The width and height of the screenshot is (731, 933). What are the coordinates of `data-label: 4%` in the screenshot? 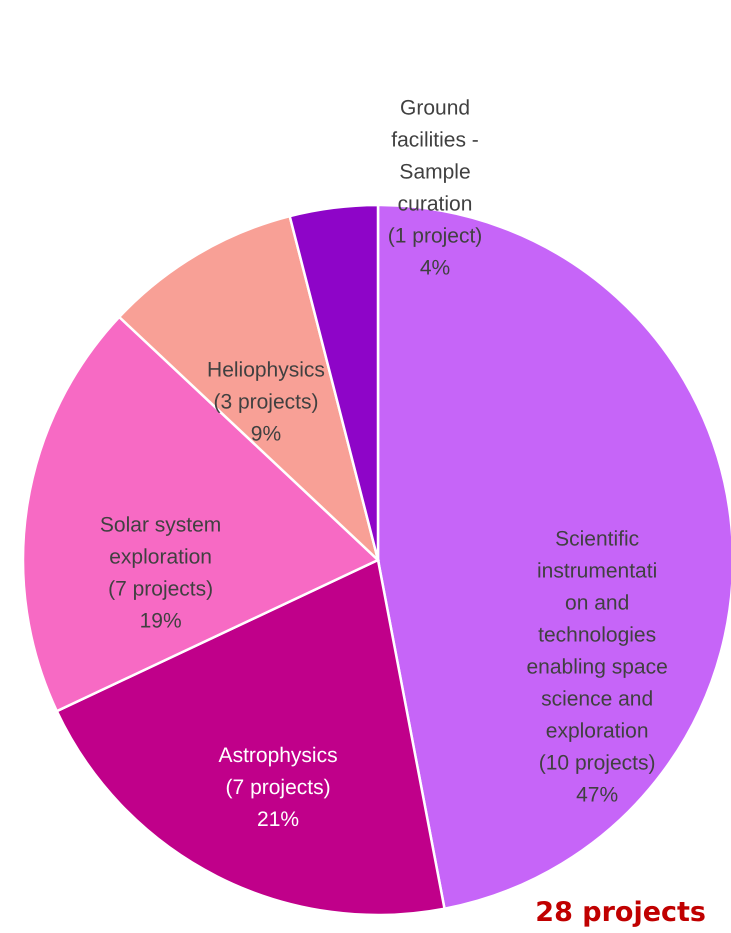 It's located at (435, 268).